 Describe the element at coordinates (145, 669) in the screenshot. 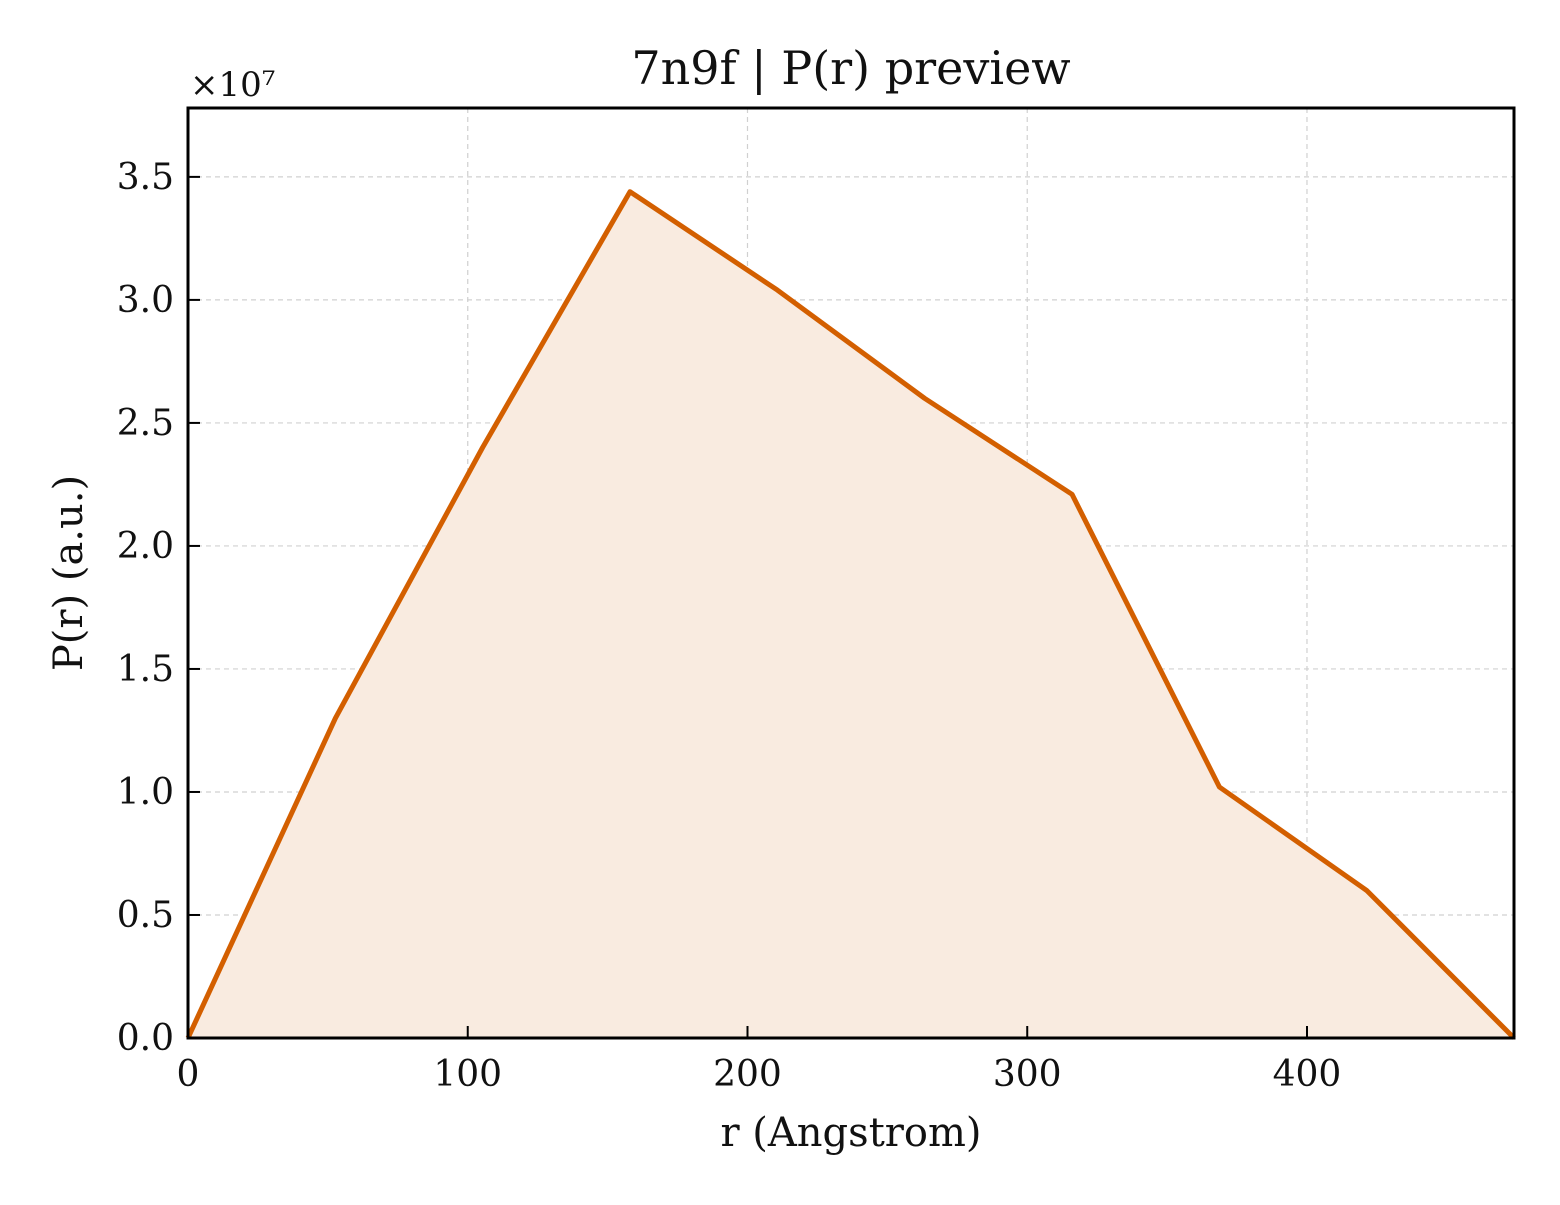

I see `y-tick-label: 1.5` at that location.